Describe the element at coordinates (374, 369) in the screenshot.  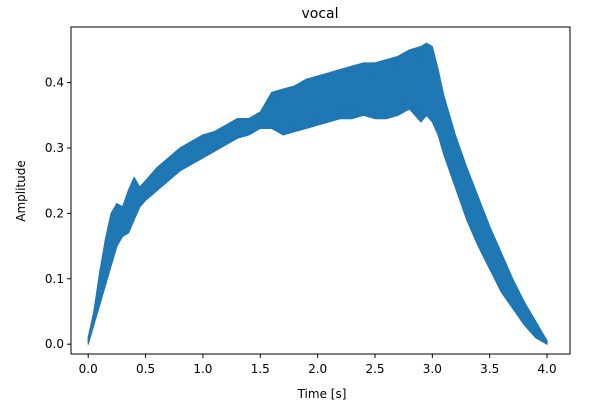
I see `x-tick-label: 2.5` at that location.